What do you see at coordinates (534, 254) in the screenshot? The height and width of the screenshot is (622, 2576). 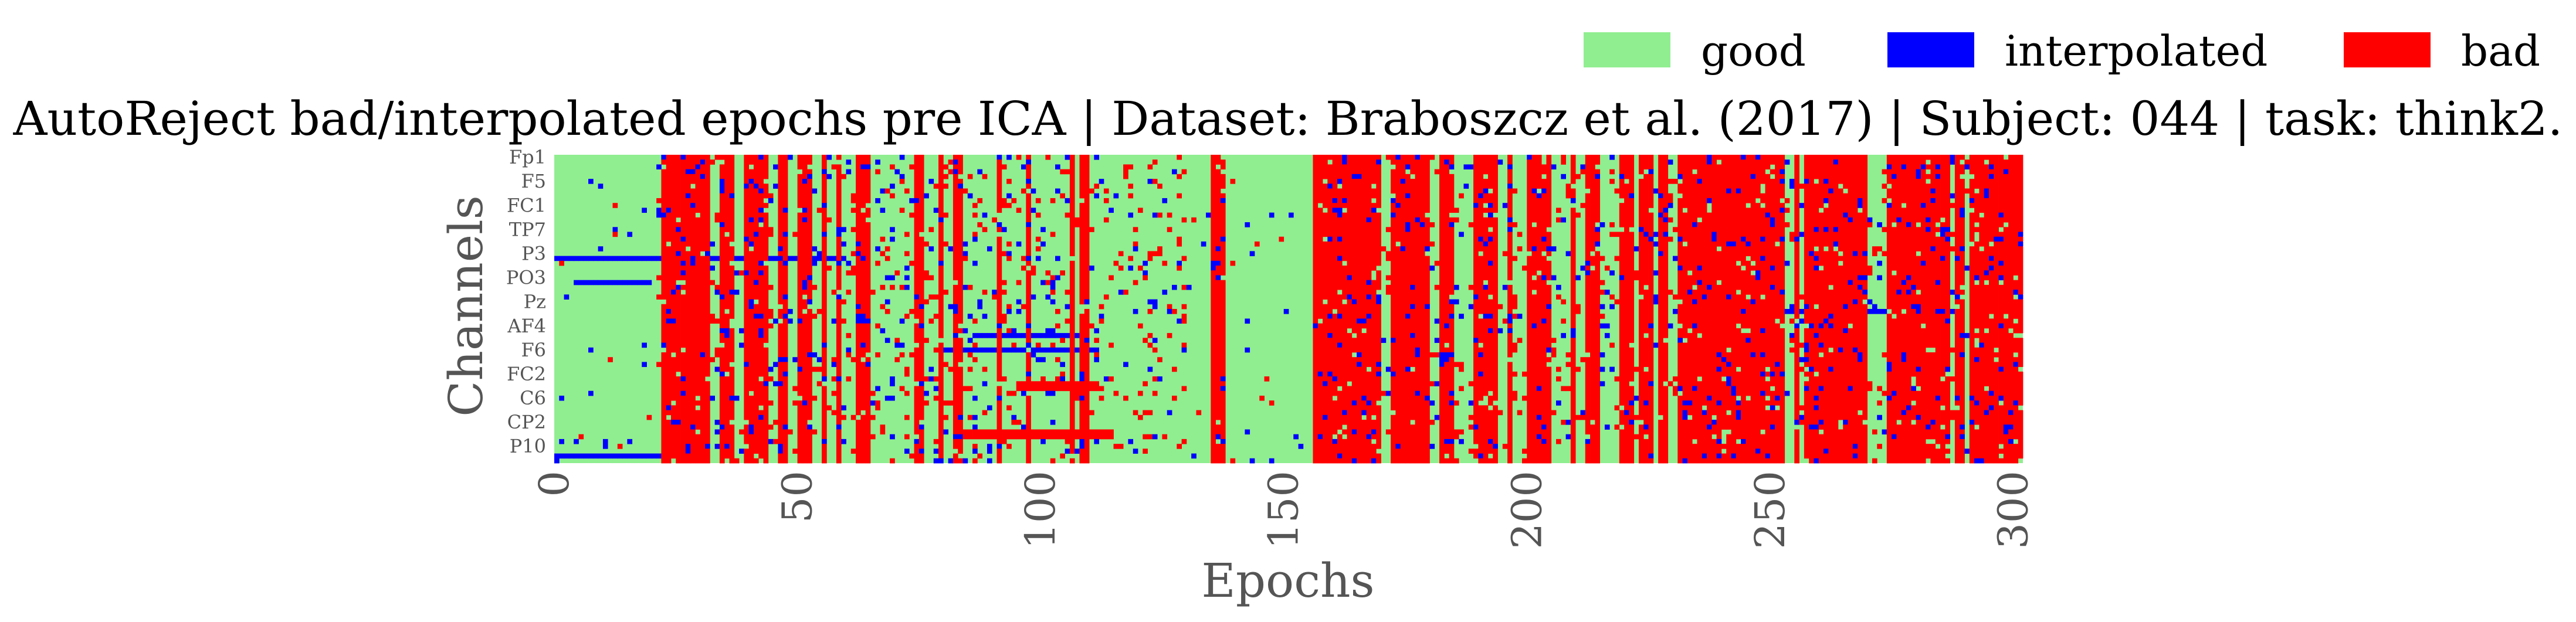 I see `channel-tick-label: P3` at bounding box center [534, 254].